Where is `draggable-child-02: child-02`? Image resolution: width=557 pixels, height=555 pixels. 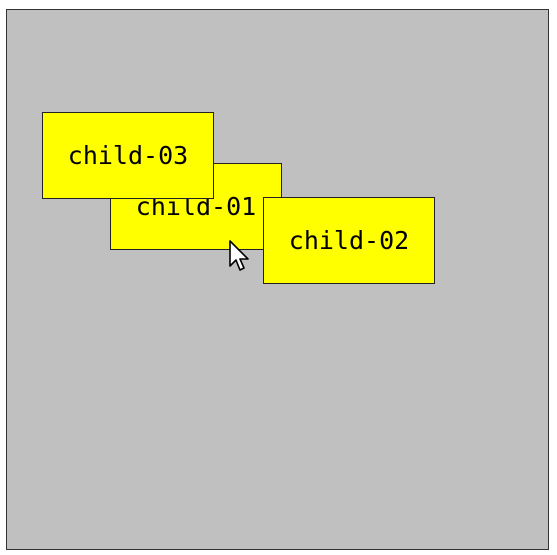
draggable-child-02: child-02 is located at coordinates (349, 240).